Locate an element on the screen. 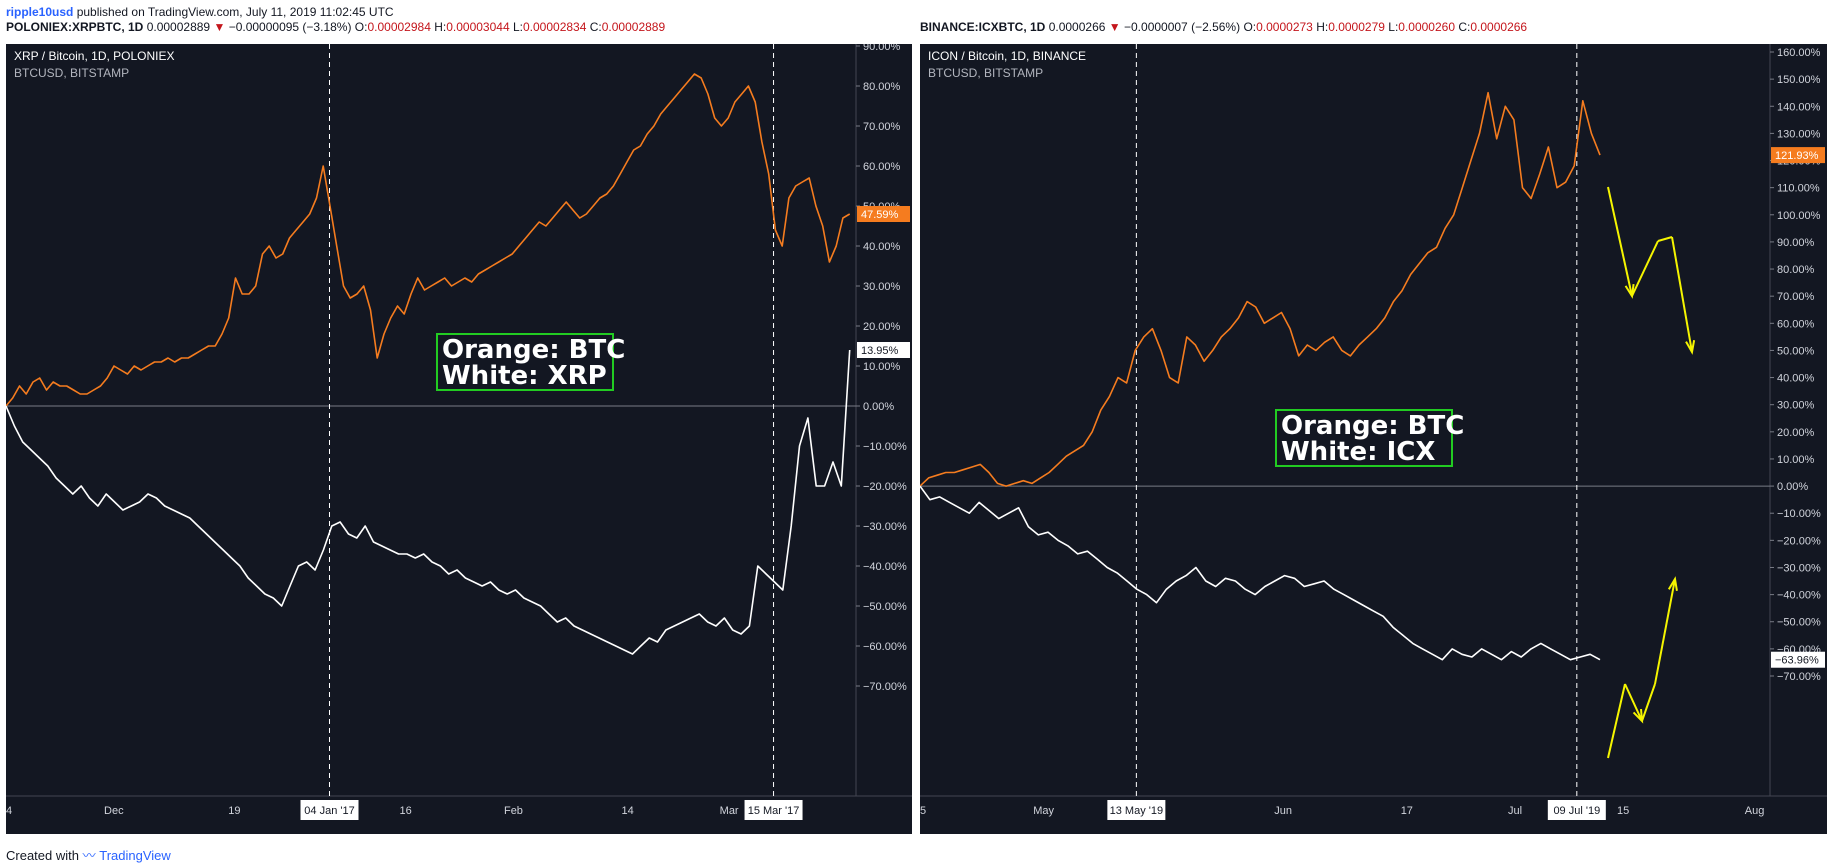  symbol-name: POLONIEX:XRPBTC, 1D is located at coordinates (75, 27).